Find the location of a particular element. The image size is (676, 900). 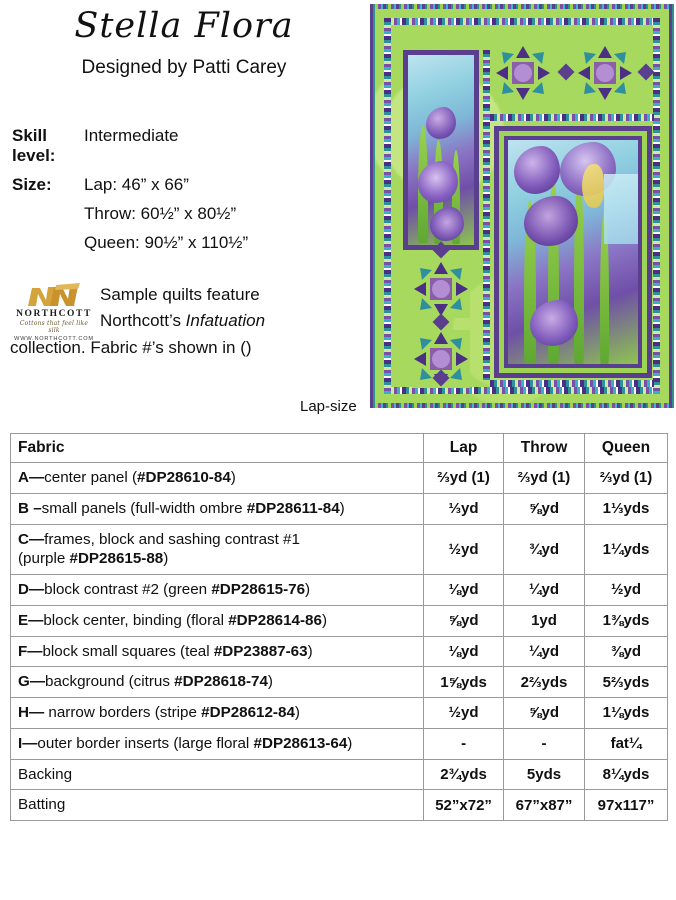

fabric-description-text: block contrast #2 (green is located at coordinates (128, 589).